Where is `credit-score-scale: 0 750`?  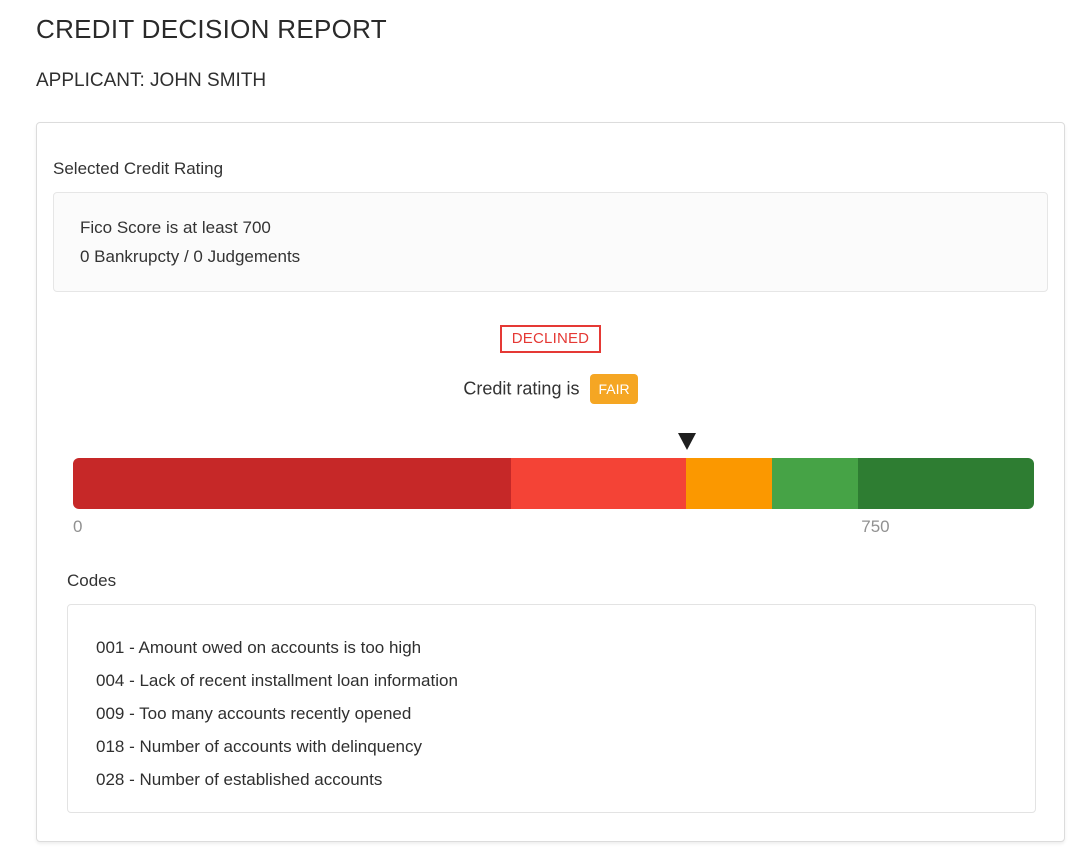
credit-score-scale: 0 750 is located at coordinates (553, 487).